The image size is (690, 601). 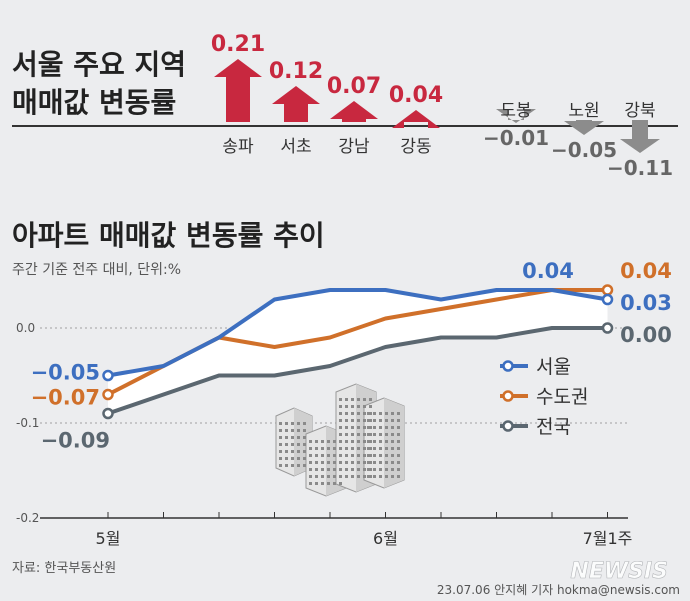 I want to click on district-name: 도봉, so click(x=515, y=111).